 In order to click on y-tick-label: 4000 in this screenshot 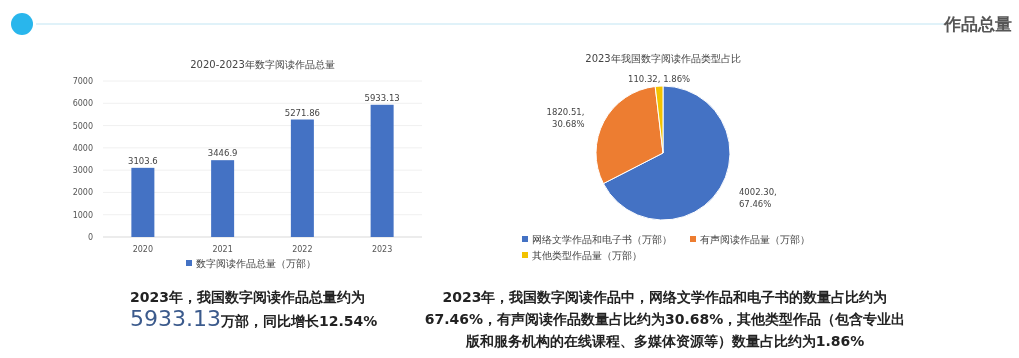, I will do `click(82, 148)`.